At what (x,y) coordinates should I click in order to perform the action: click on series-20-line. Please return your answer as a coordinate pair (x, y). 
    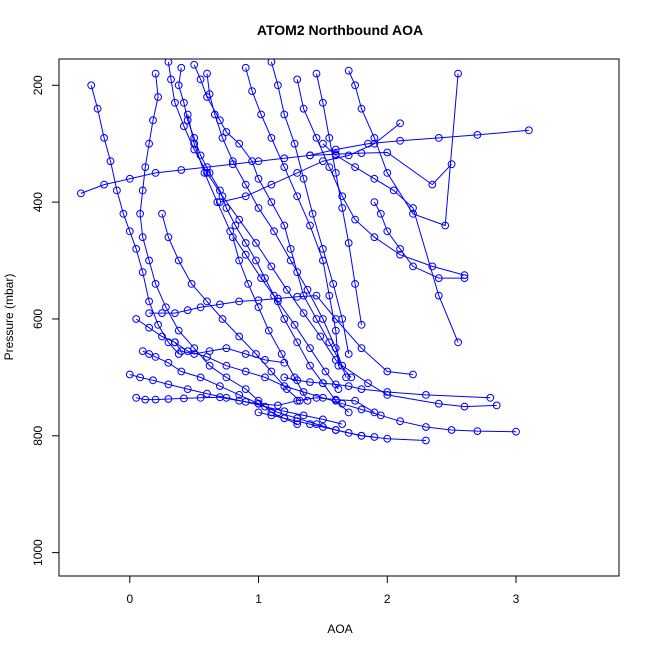
    Looking at the image, I should click on (387, 387).